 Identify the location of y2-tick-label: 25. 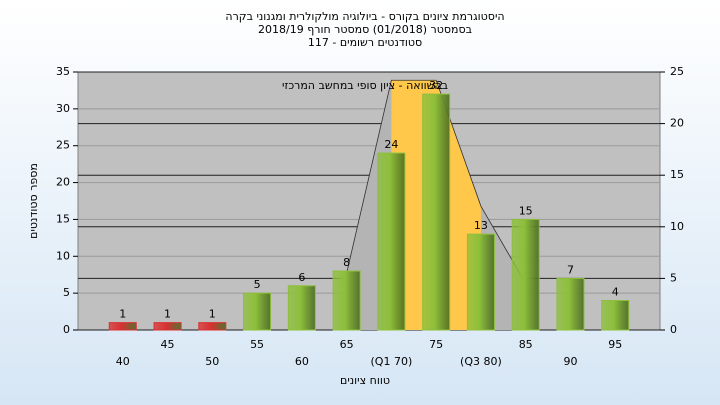
(677, 71).